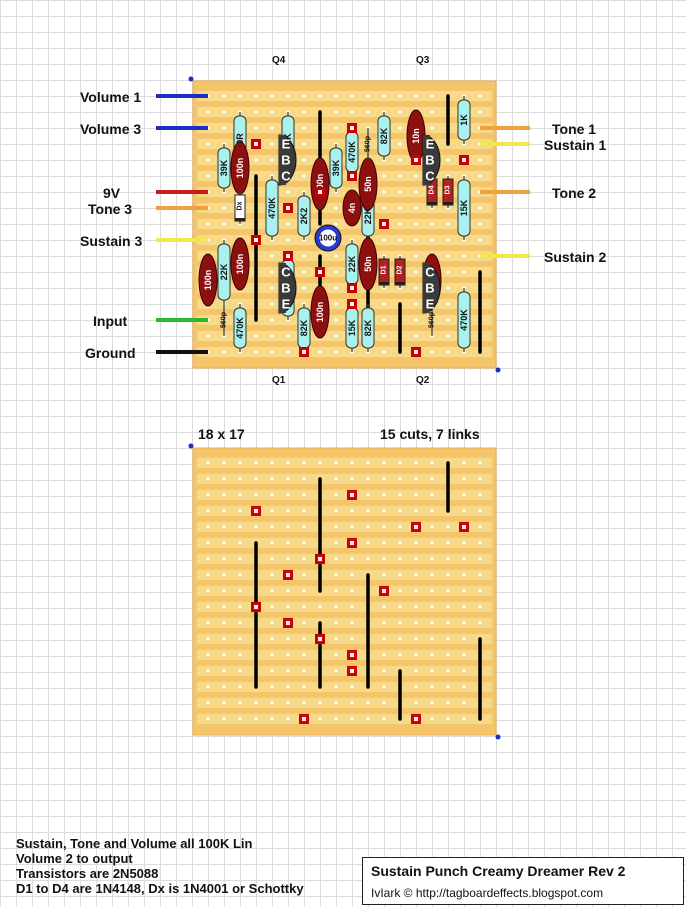  I want to click on top-strip, so click(344, 272).